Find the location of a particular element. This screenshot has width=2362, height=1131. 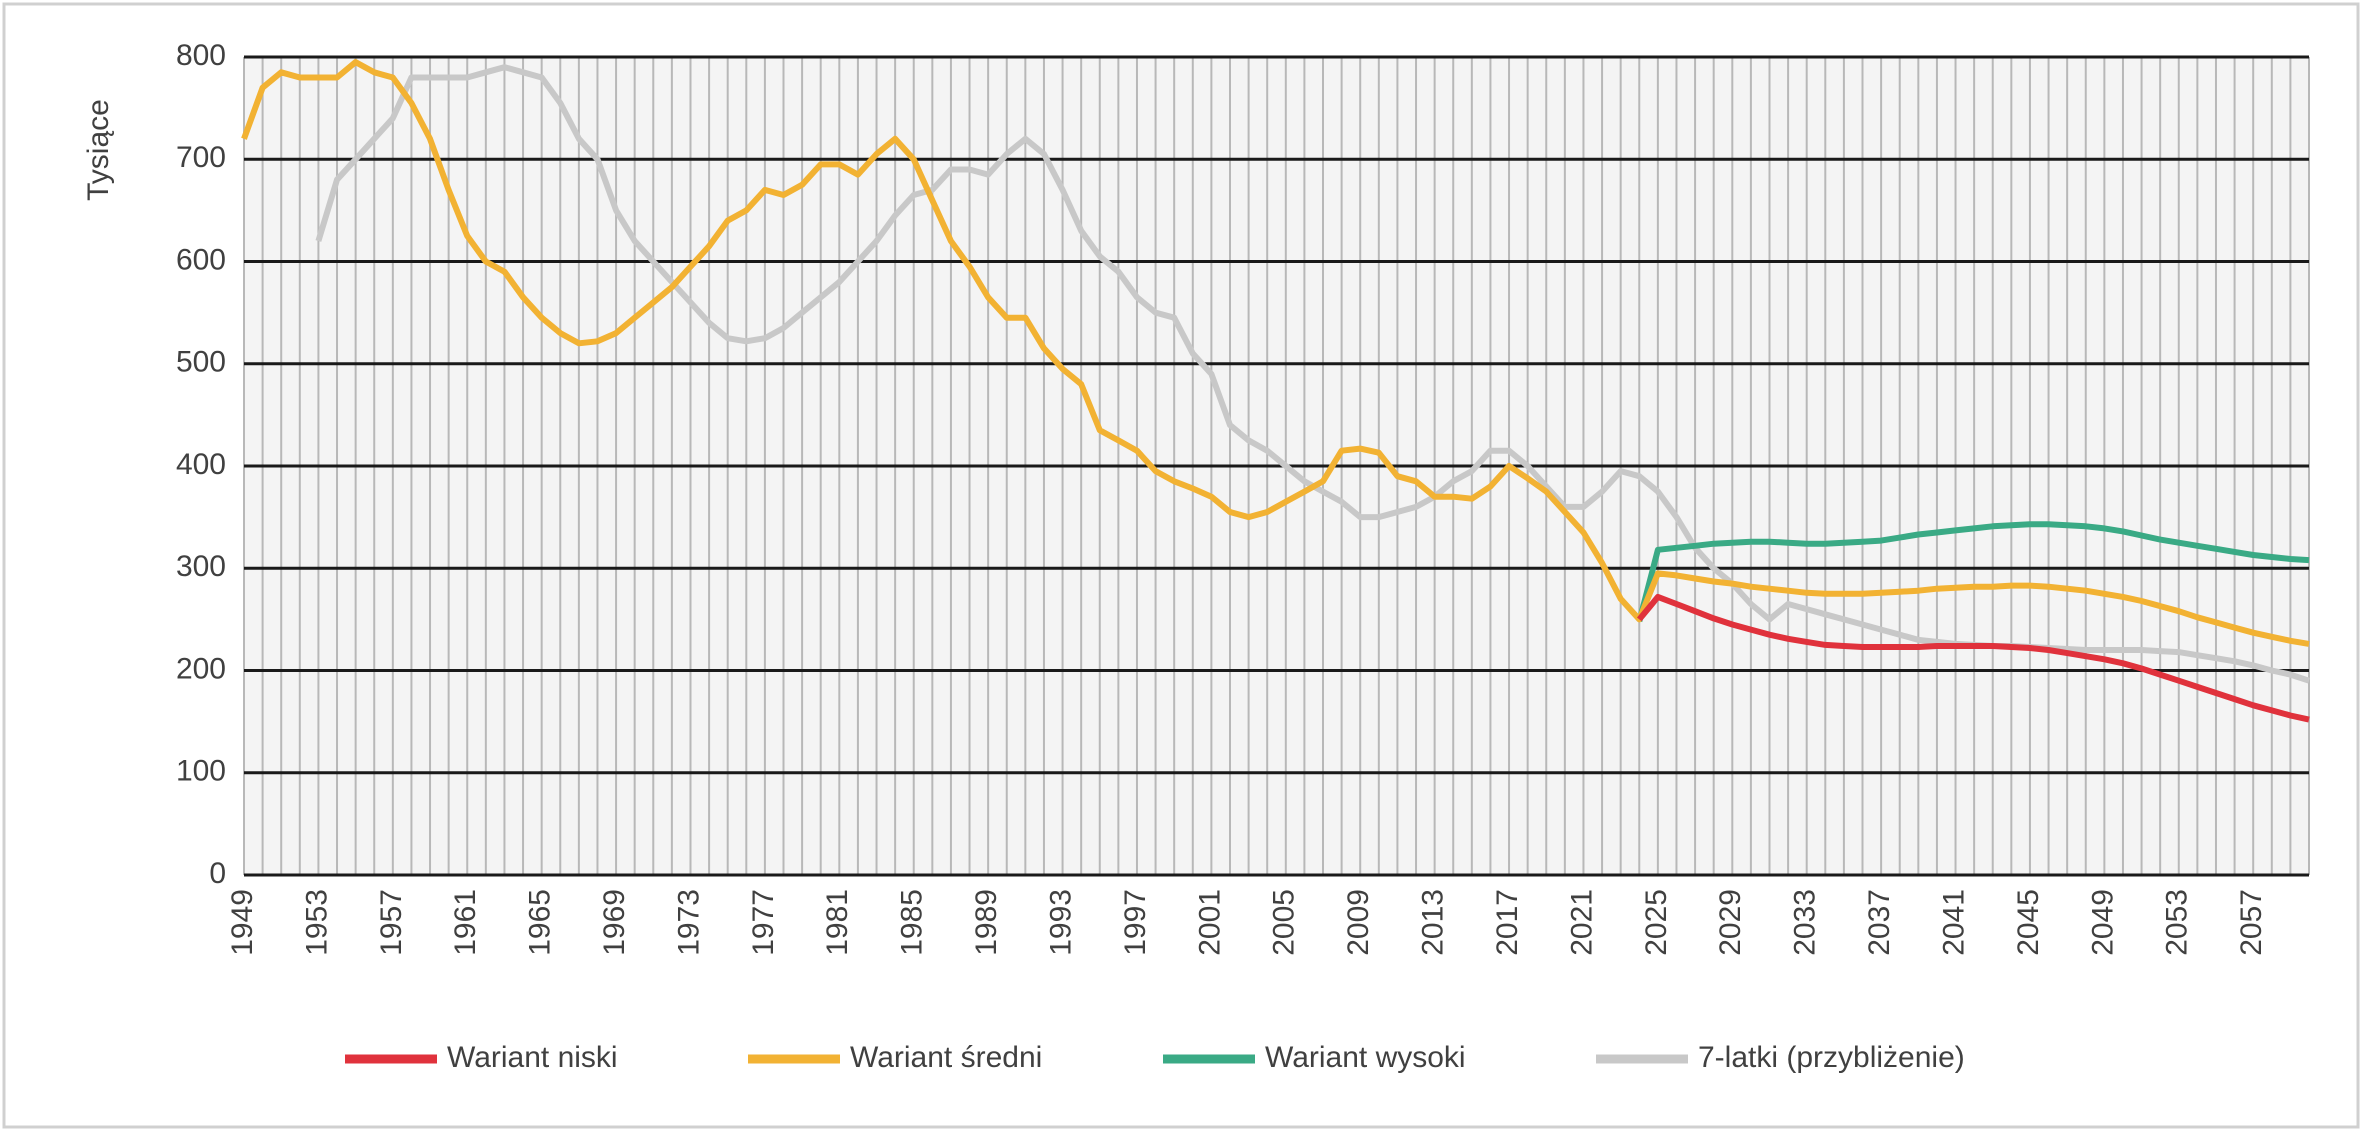

x-tick-label: 2041 is located at coordinates (1953, 922).